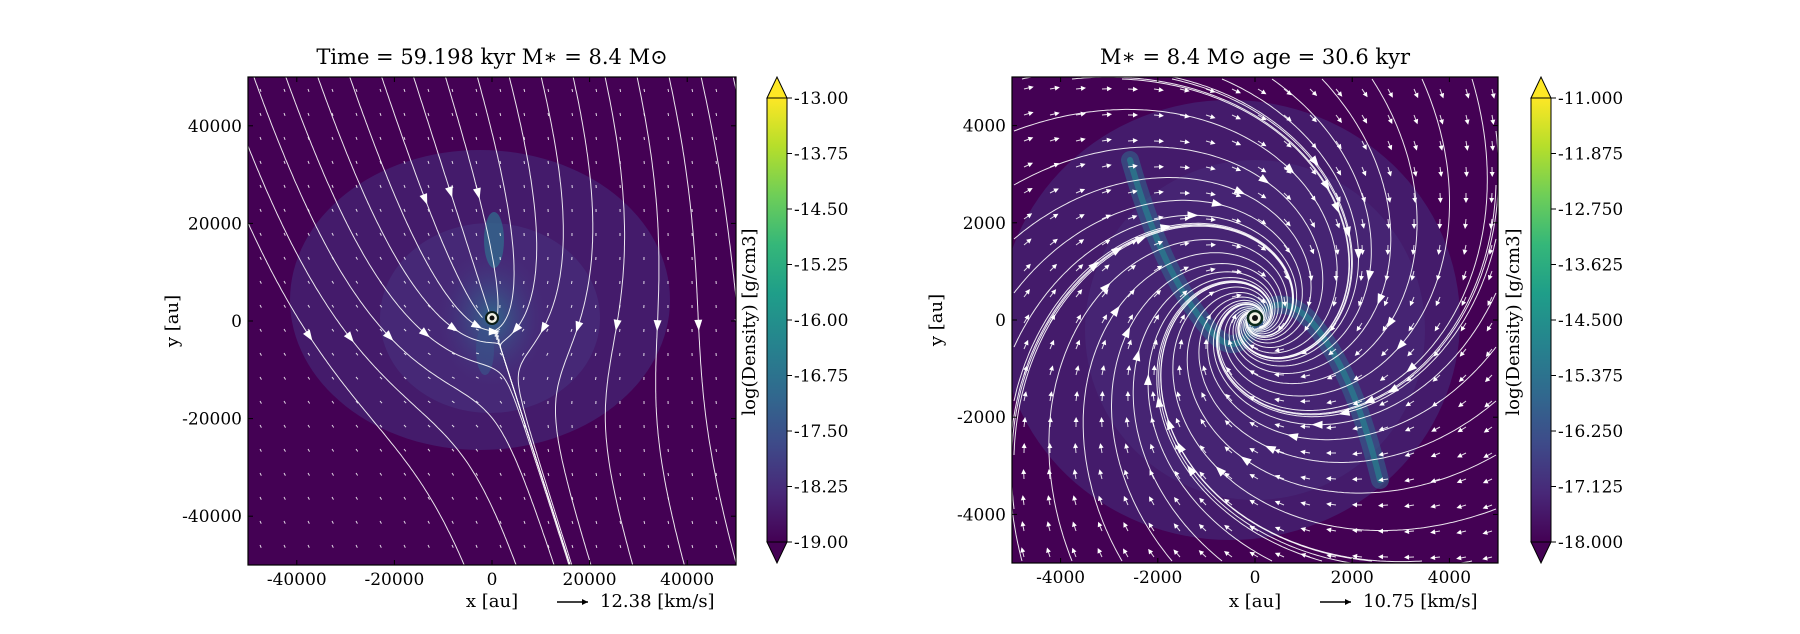  I want to click on colorbar-tick-label: -16.75, so click(821, 377).